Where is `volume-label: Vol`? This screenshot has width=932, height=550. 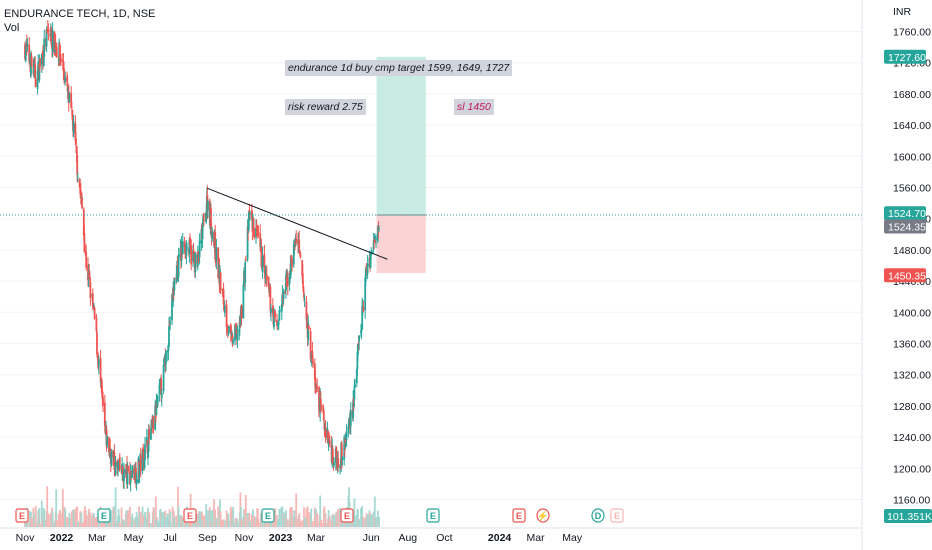
volume-label: Vol is located at coordinates (12, 28).